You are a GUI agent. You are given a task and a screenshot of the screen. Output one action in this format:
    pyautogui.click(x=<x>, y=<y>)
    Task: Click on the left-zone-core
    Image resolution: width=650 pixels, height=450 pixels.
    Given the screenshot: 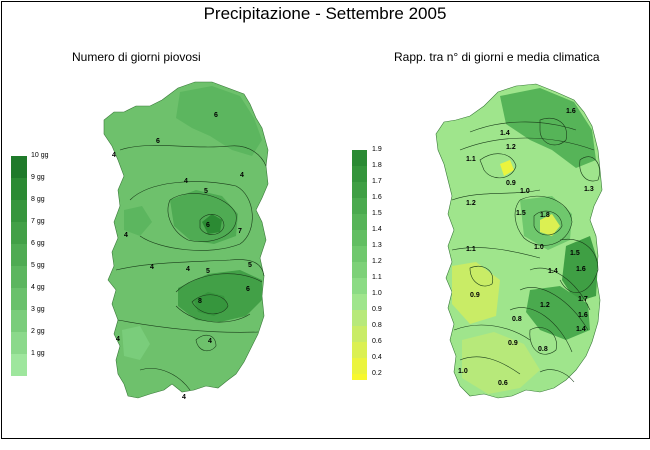 What is the action you would take?
    pyautogui.click(x=211, y=304)
    